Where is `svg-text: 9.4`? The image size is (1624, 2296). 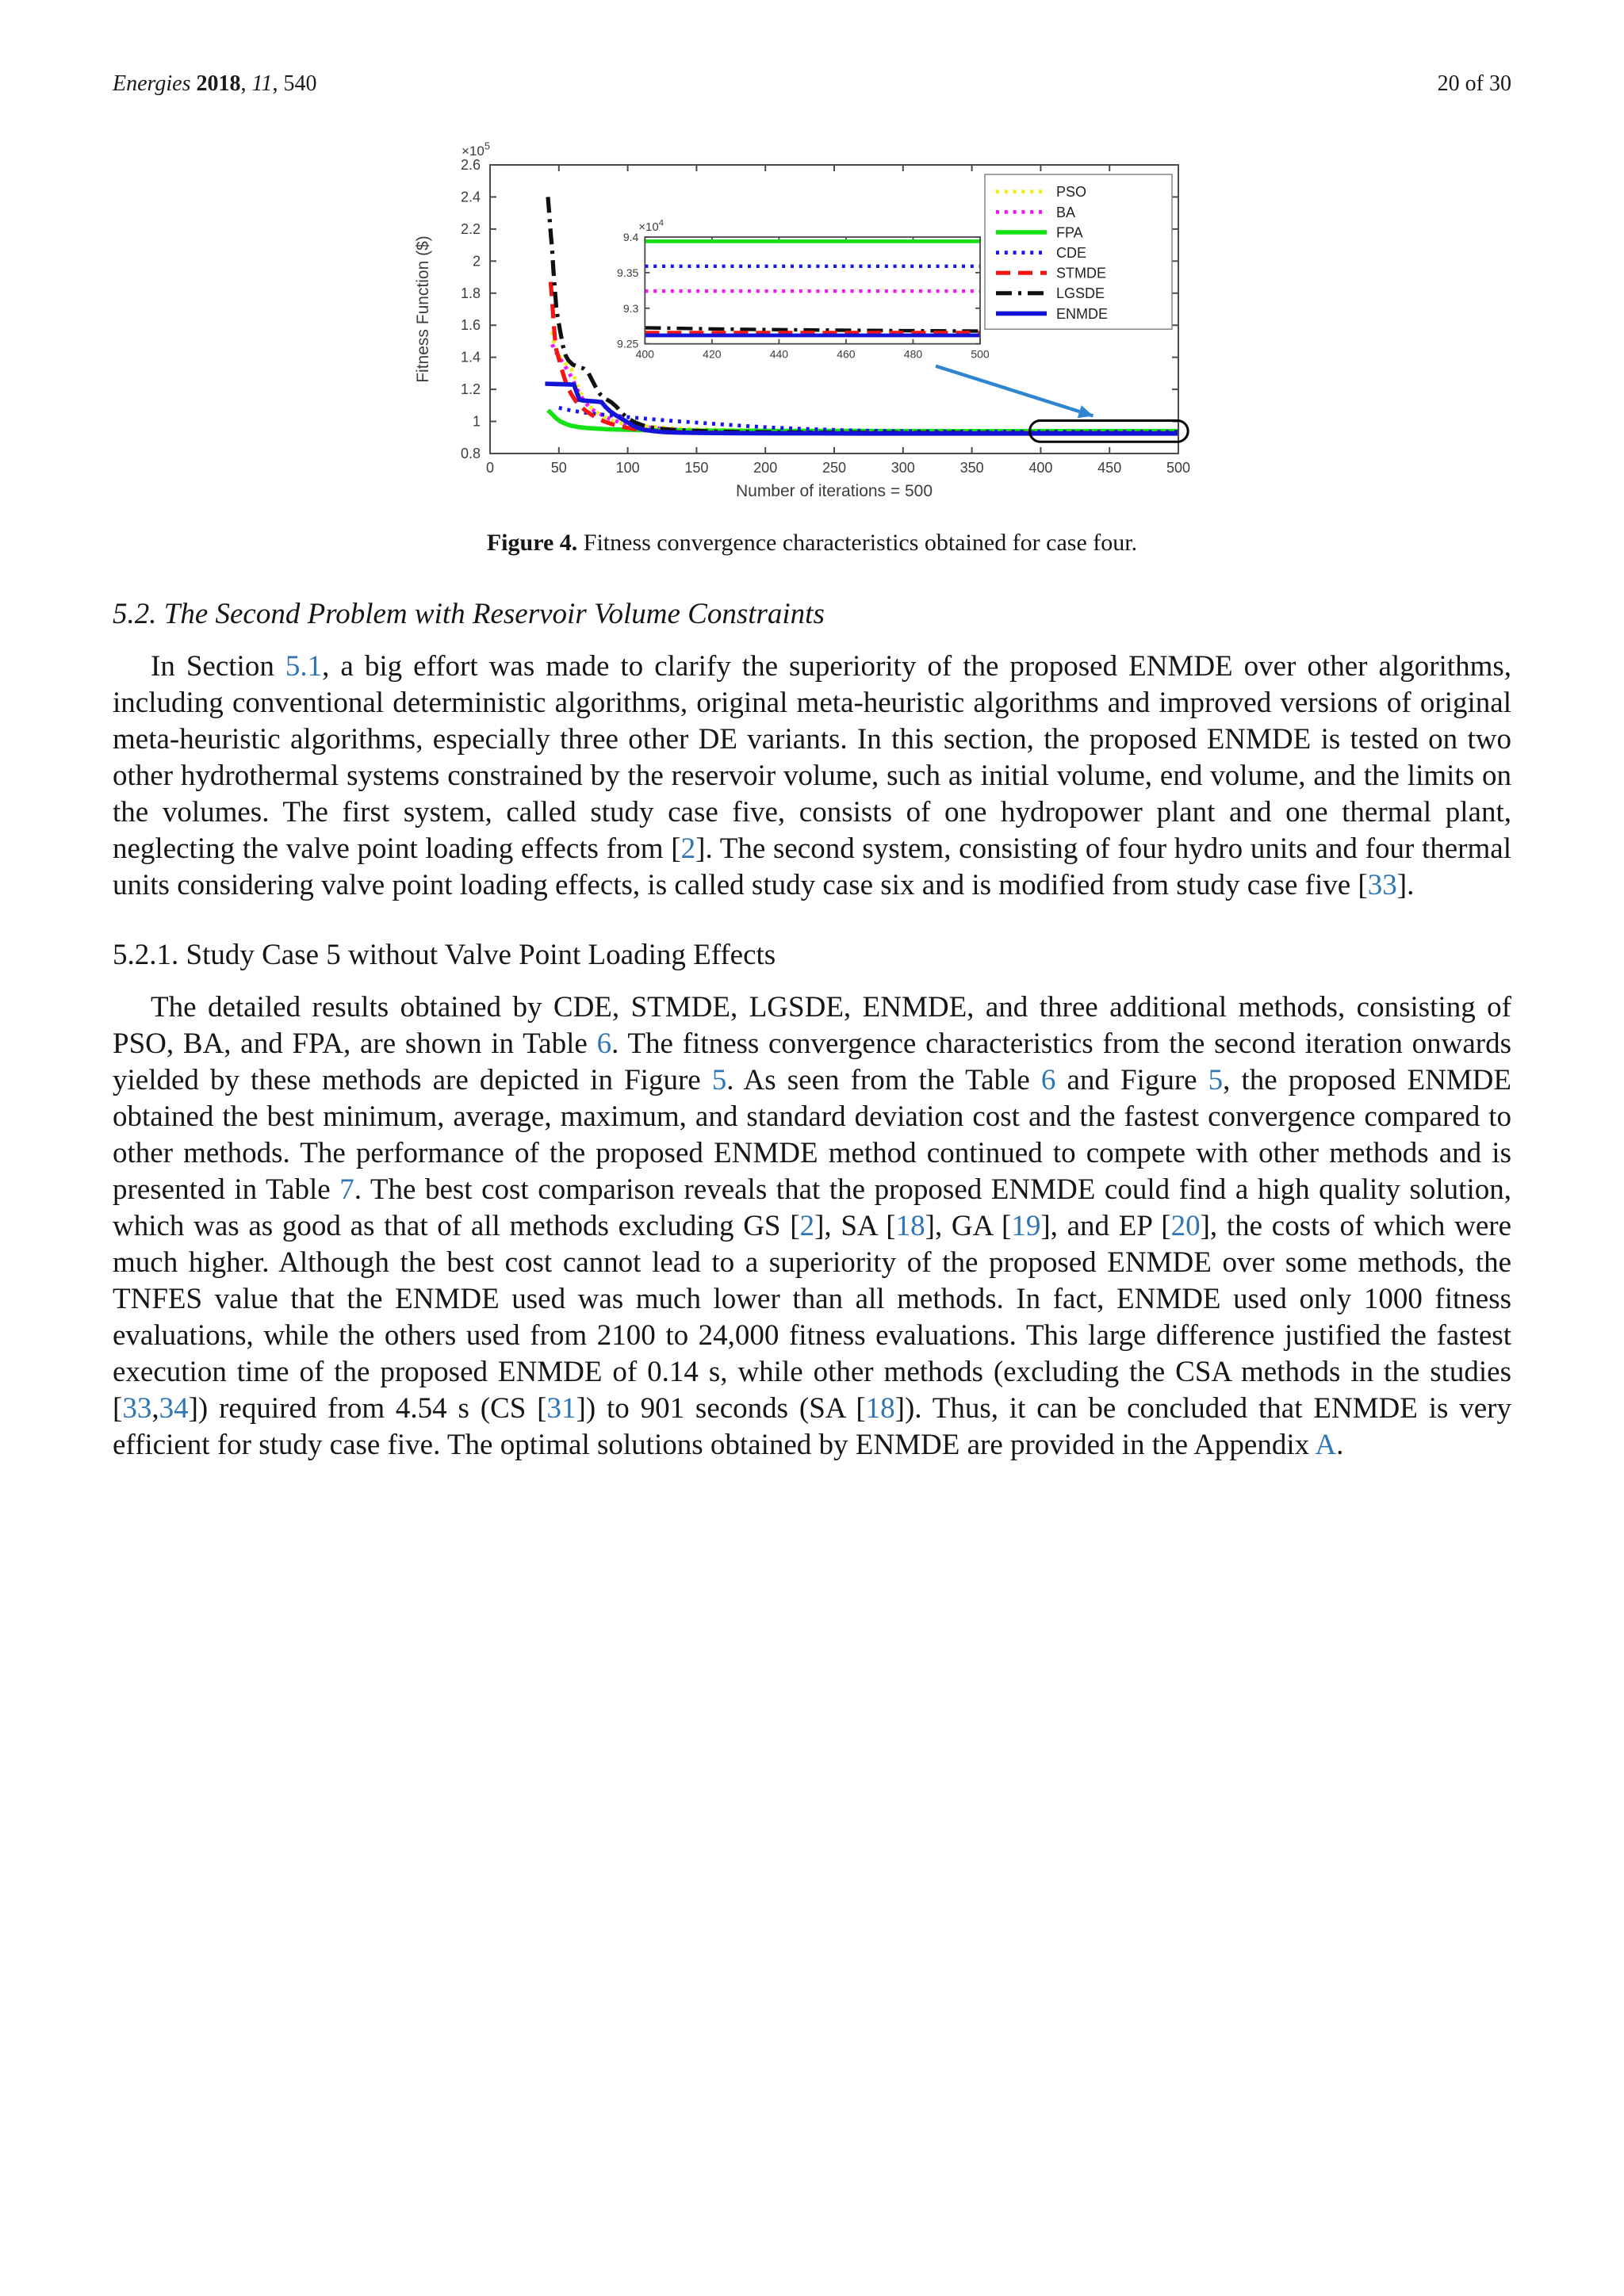
svg-text: 9.4 is located at coordinates (631, 237).